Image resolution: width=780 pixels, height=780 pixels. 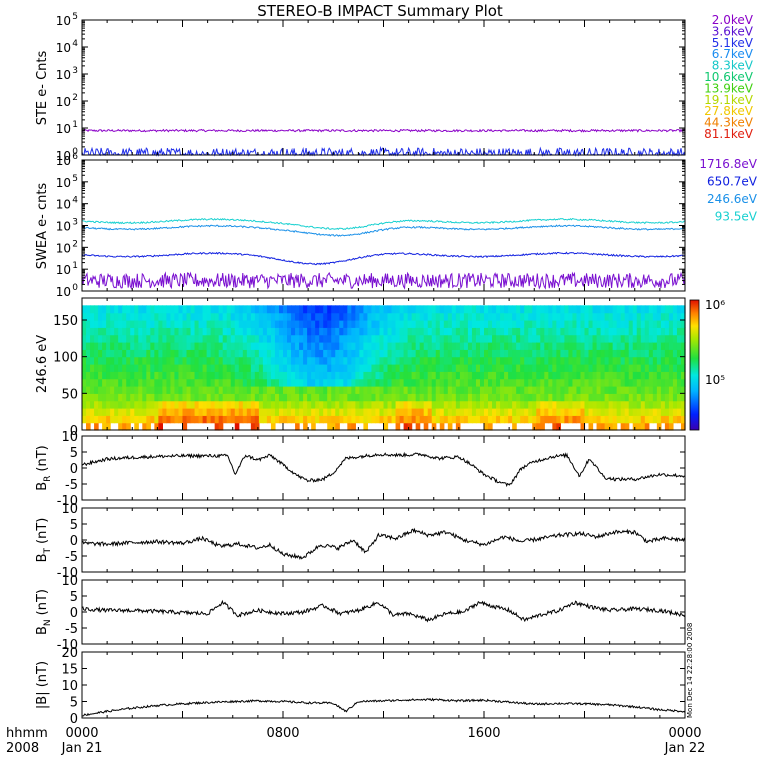 I want to click on pitch-tick-label: 0, so click(x=74, y=431).